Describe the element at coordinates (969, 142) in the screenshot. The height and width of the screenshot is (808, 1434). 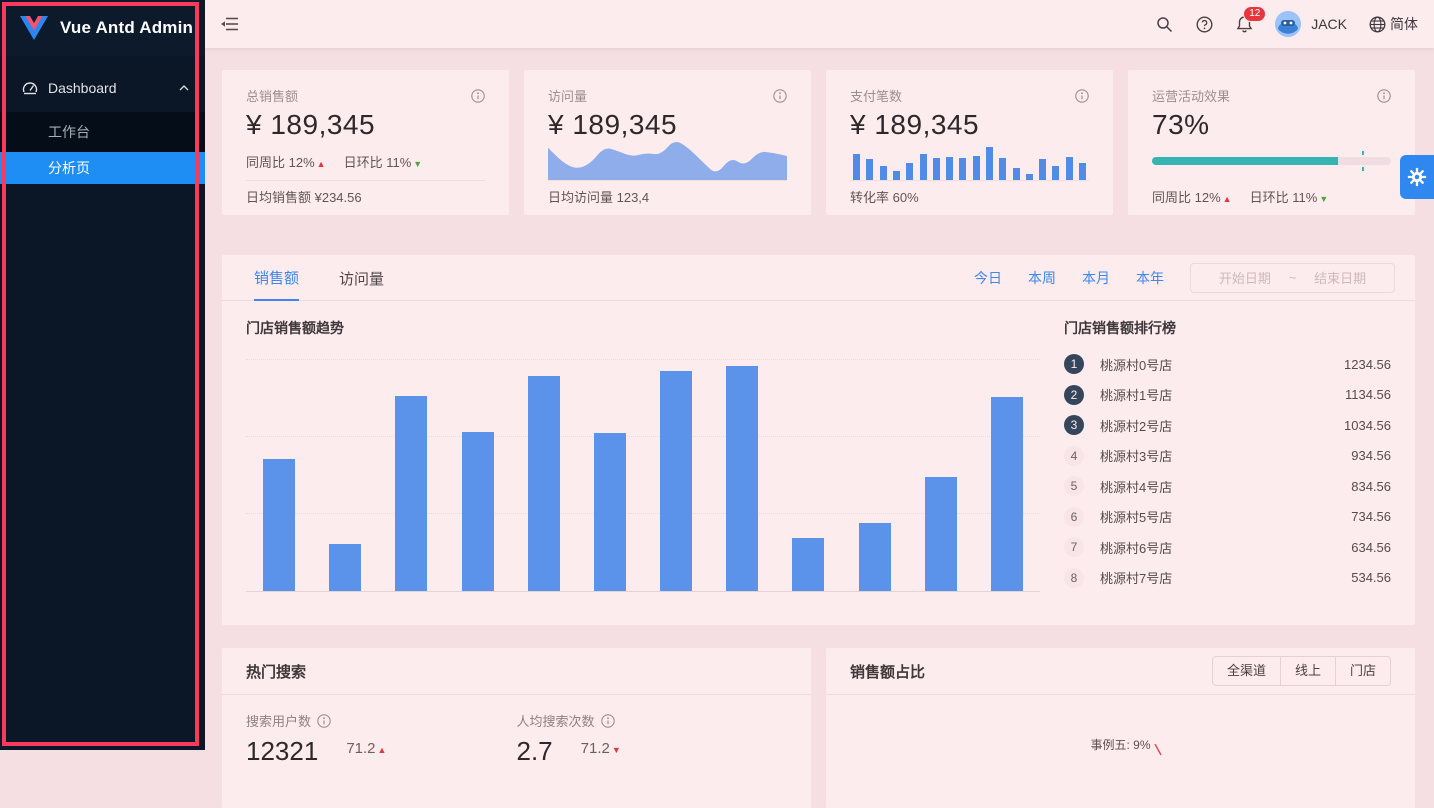
I see `stat-card-payments: 支付笔数 ¥ 189,345 转化率 60%` at that location.